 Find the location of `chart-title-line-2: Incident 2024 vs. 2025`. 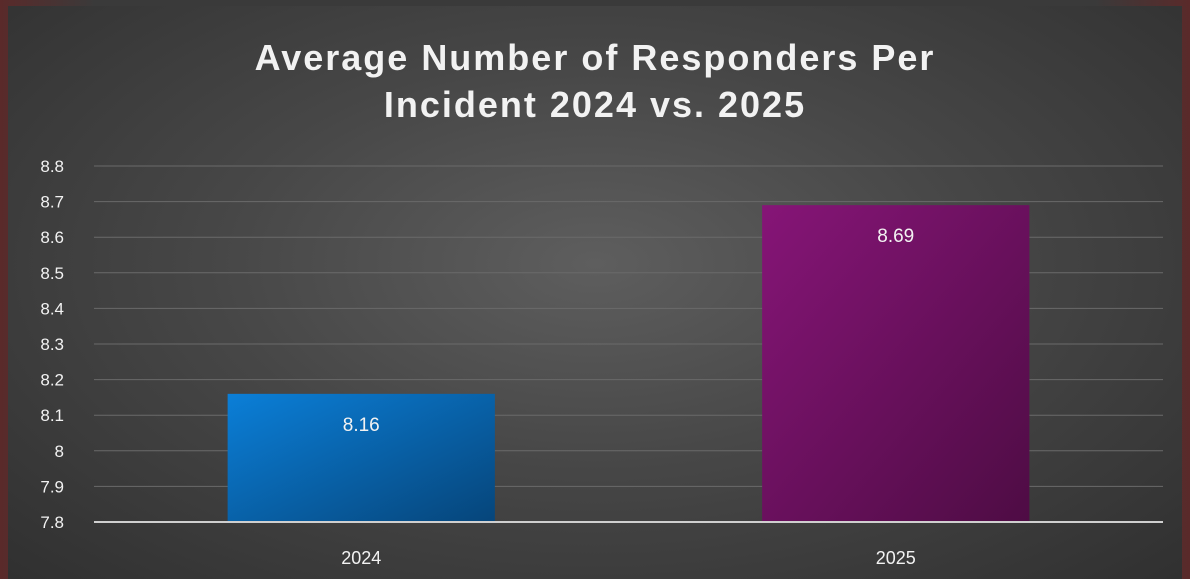

chart-title-line-2: Incident 2024 vs. 2025 is located at coordinates (595, 104).